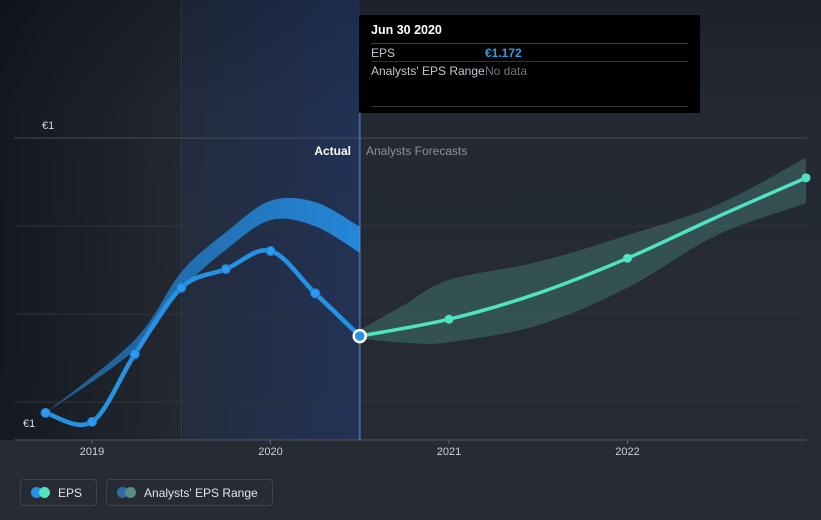 The height and width of the screenshot is (520, 821). Describe the element at coordinates (359, 336) in the screenshot. I see `selected-data-point` at that location.